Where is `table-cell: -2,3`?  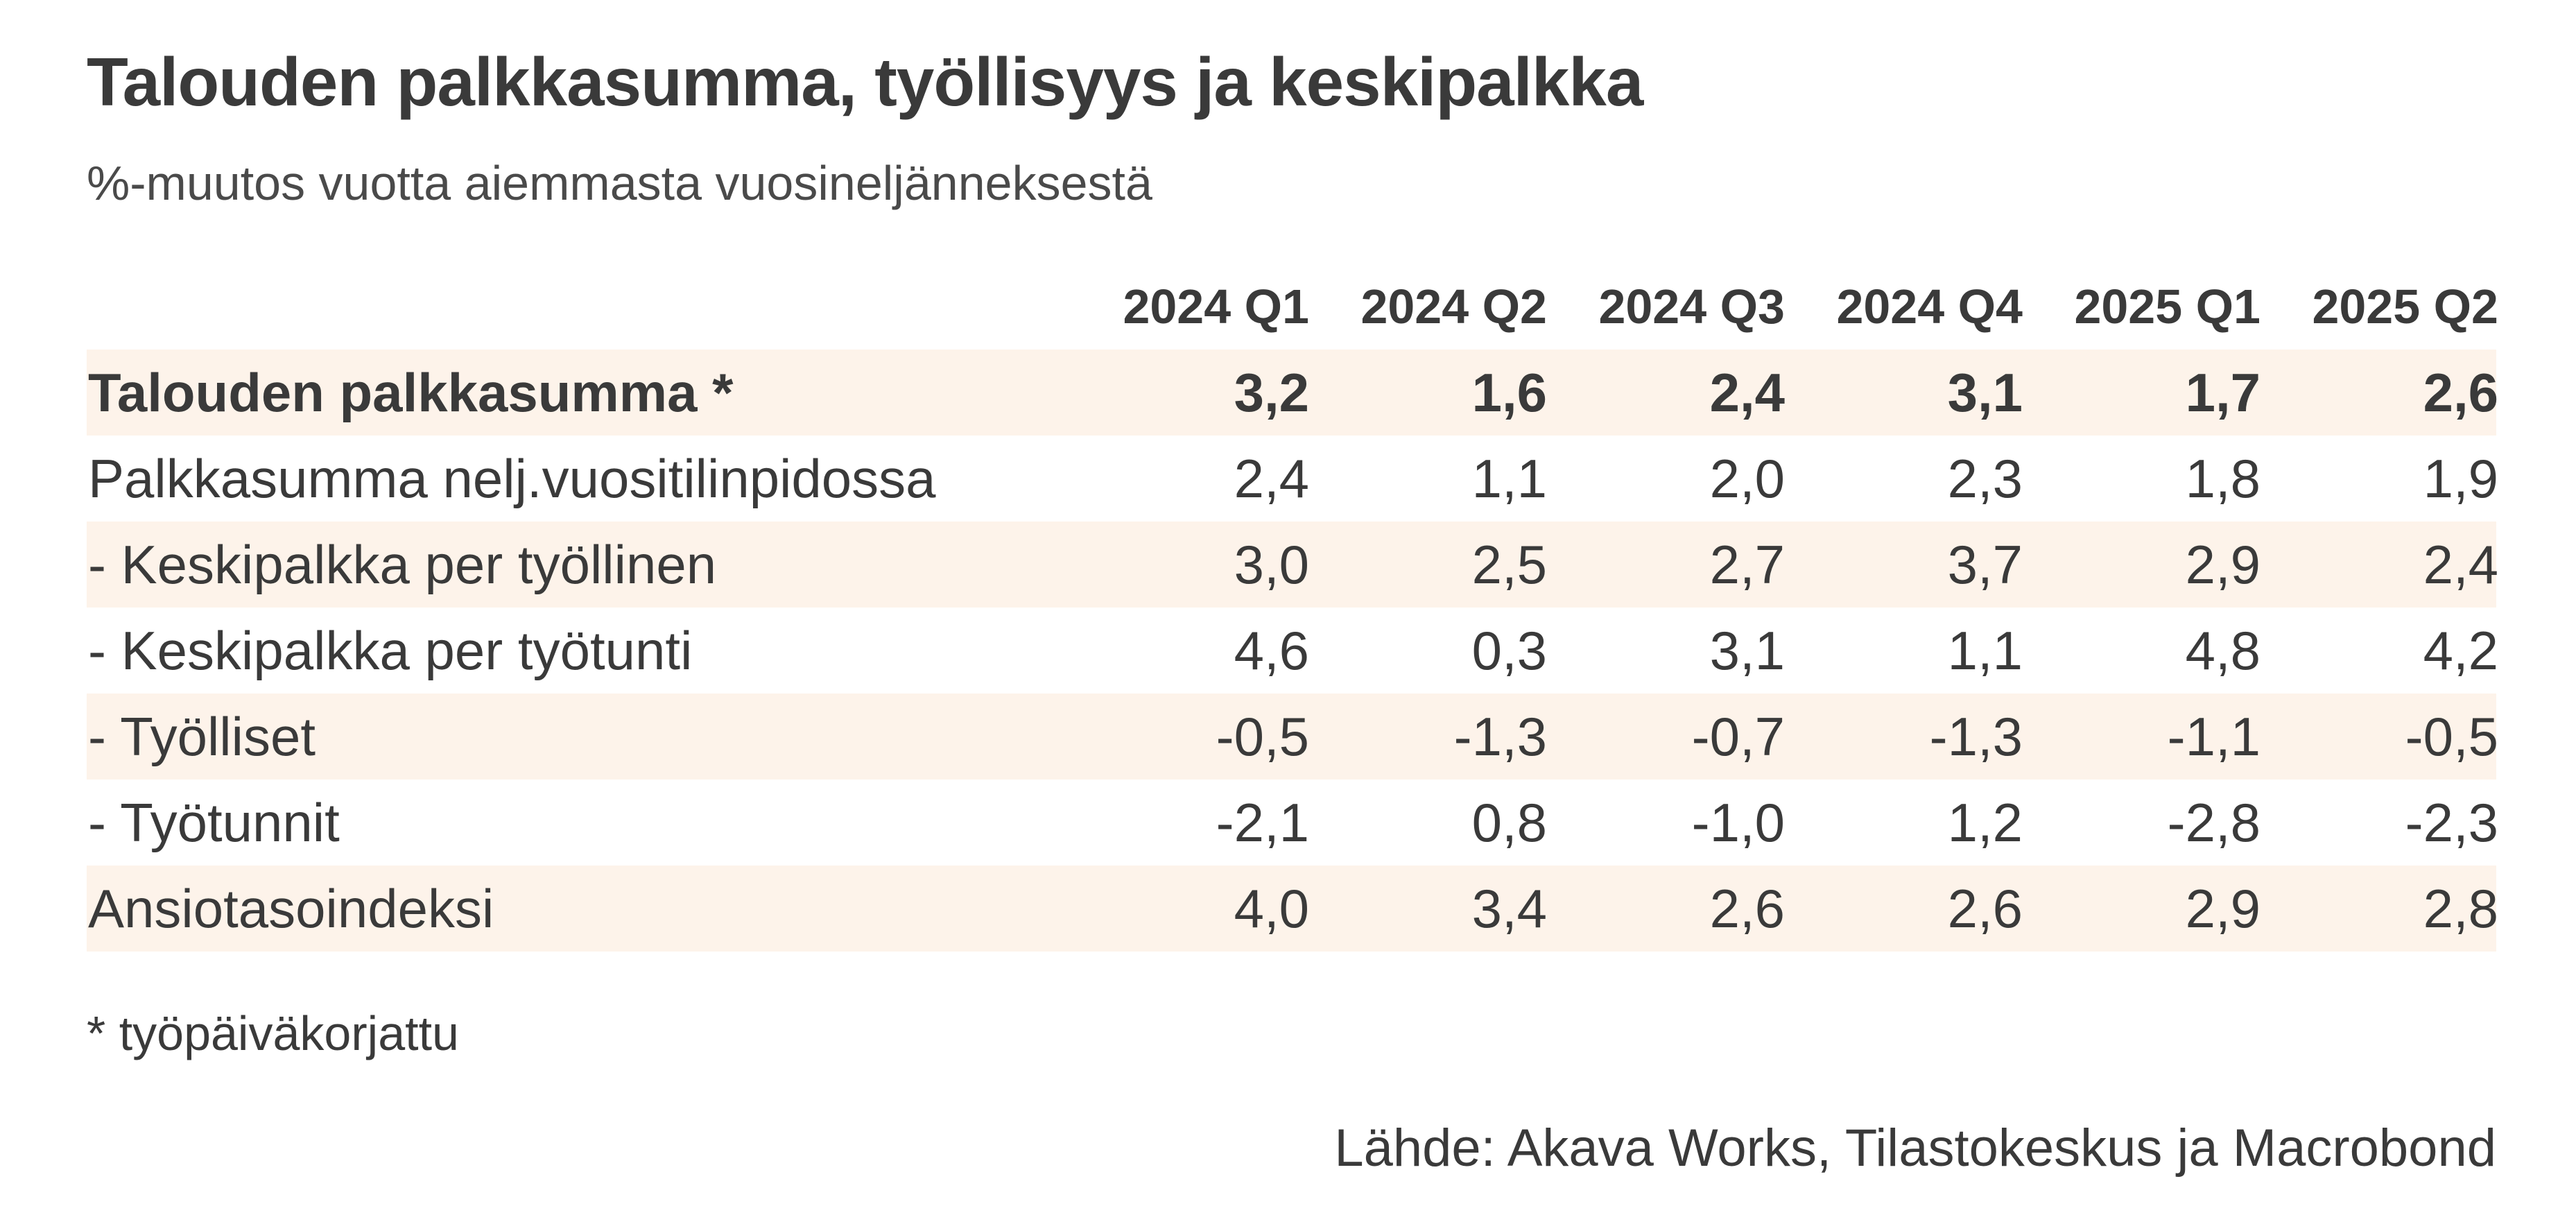 table-cell: -2,3 is located at coordinates (2451, 822).